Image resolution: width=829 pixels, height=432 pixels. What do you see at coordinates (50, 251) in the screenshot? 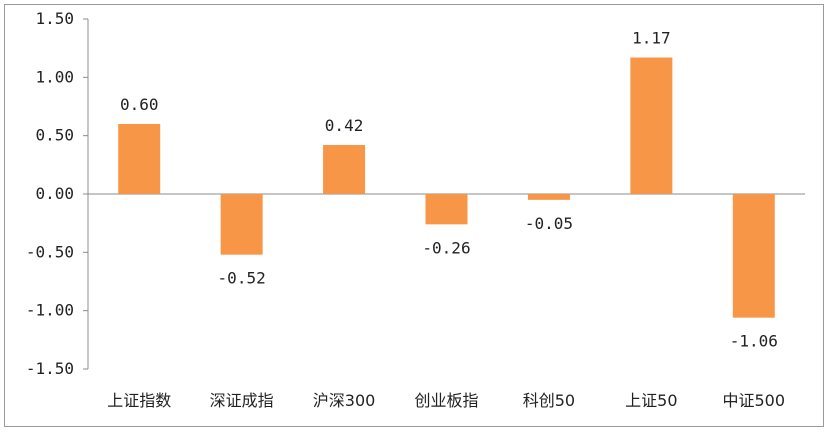
I see `y-tick-label: -0.50` at bounding box center [50, 251].